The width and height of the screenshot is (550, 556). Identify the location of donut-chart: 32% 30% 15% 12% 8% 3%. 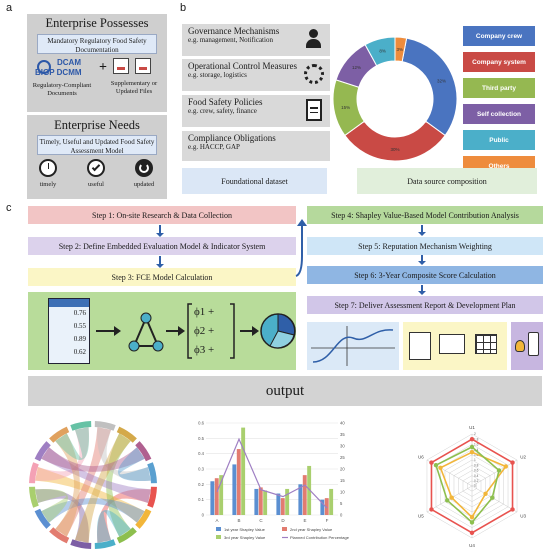
(395, 99).